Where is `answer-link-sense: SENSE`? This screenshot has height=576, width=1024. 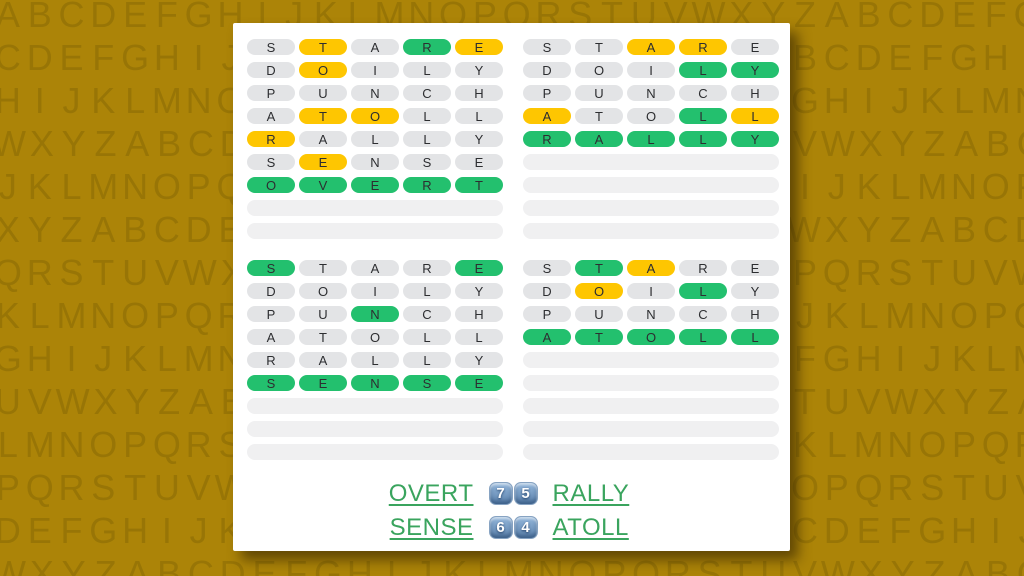 answer-link-sense: SENSE is located at coordinates (431, 527).